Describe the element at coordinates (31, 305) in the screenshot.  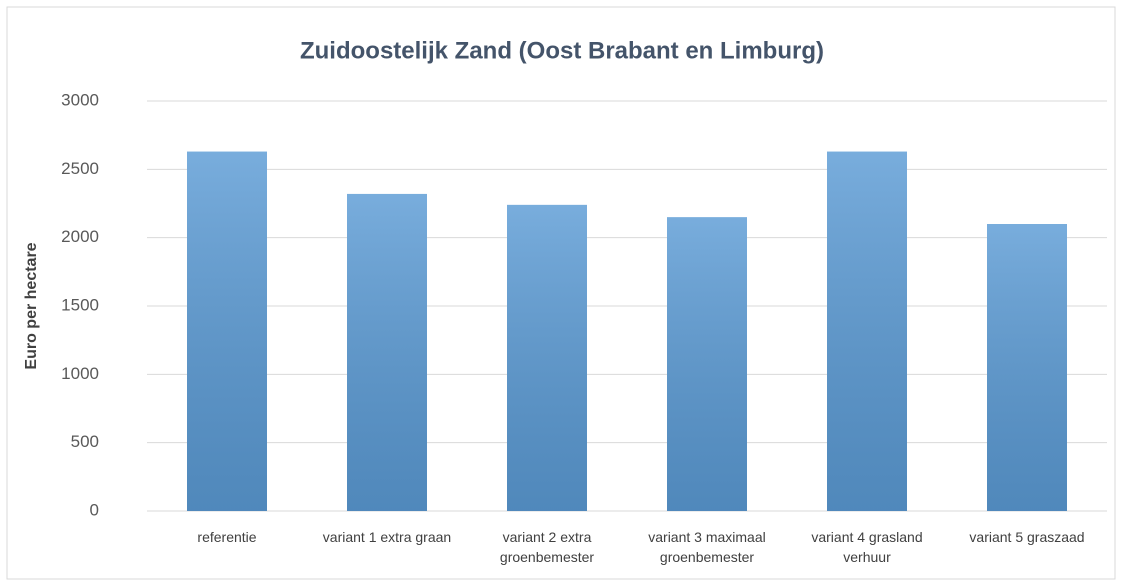
I see `y-axis-label: Euro per hectare` at that location.